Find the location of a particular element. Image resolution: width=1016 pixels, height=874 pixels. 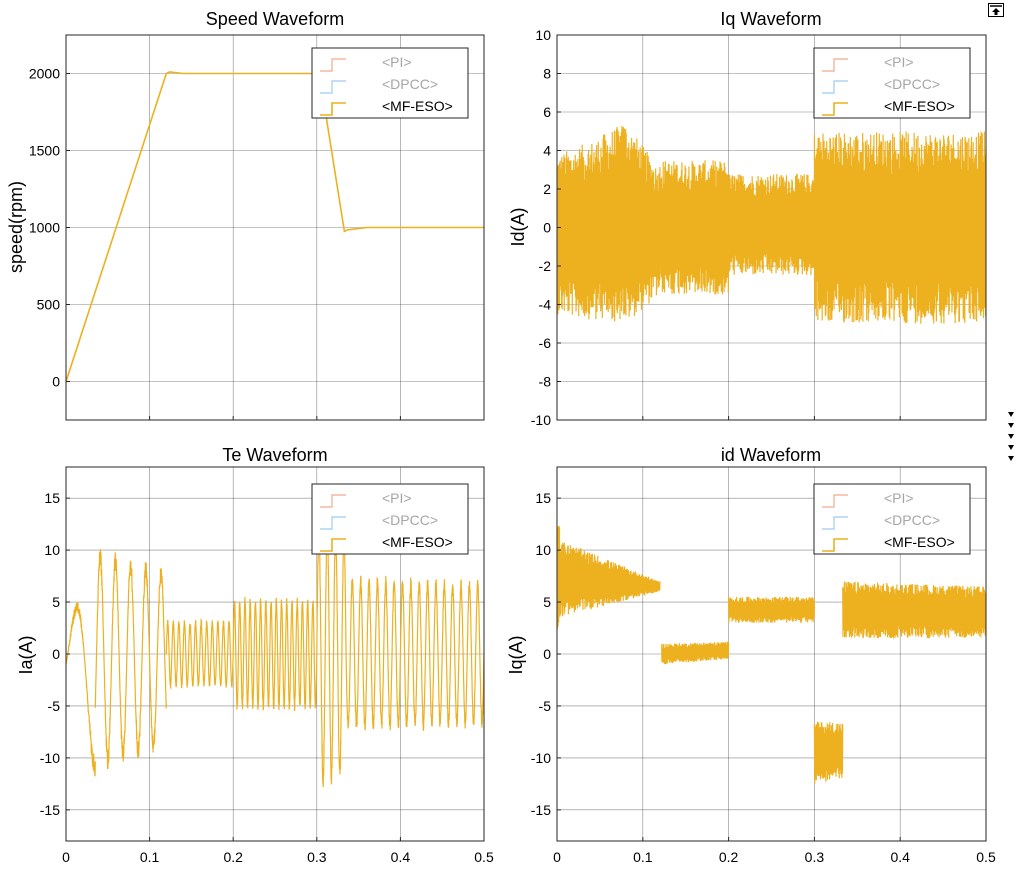

collapse-arrows-icon is located at coordinates (1011, 438).